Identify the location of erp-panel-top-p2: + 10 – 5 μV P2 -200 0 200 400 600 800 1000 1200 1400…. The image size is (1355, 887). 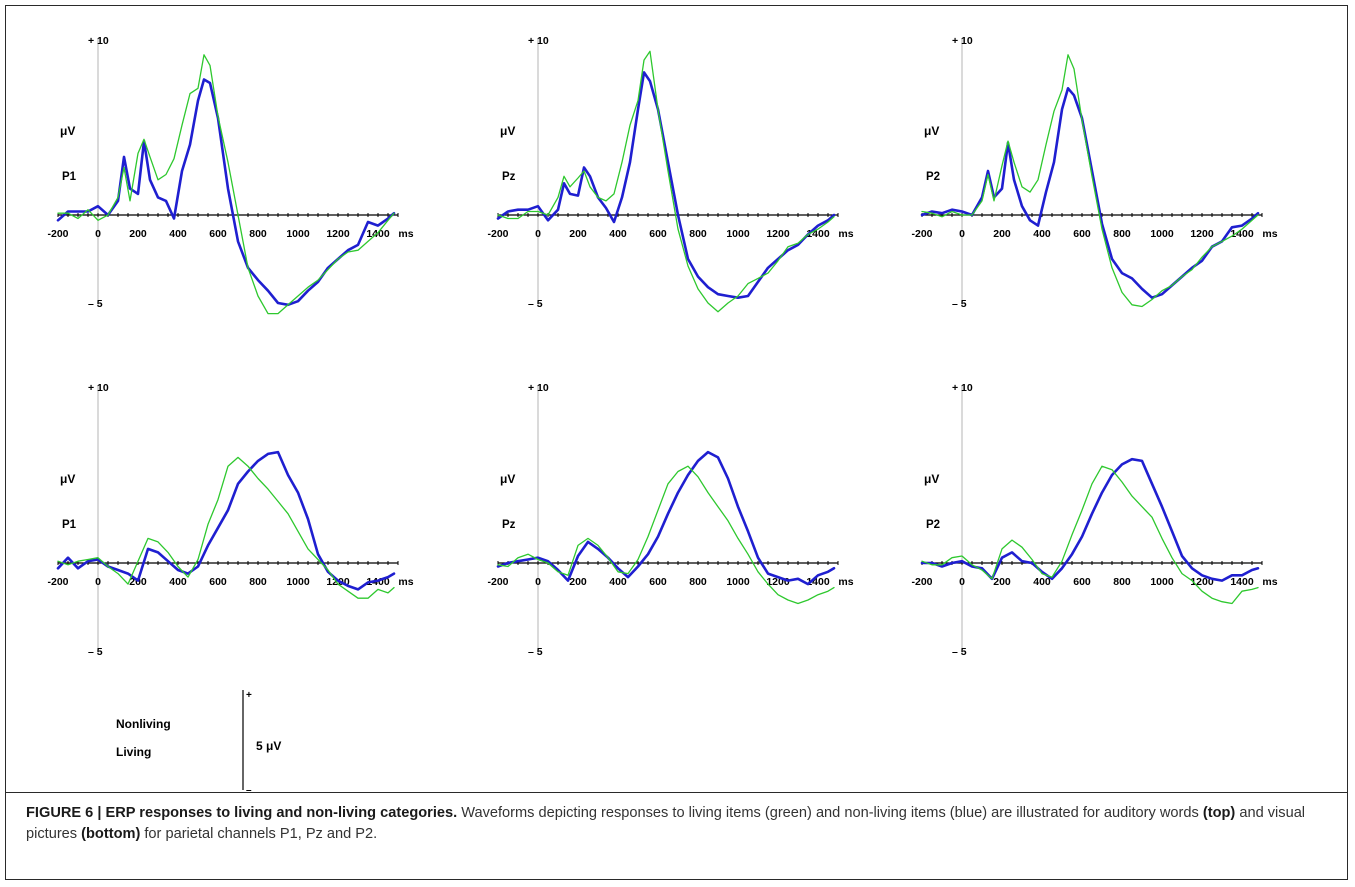
(1094, 172).